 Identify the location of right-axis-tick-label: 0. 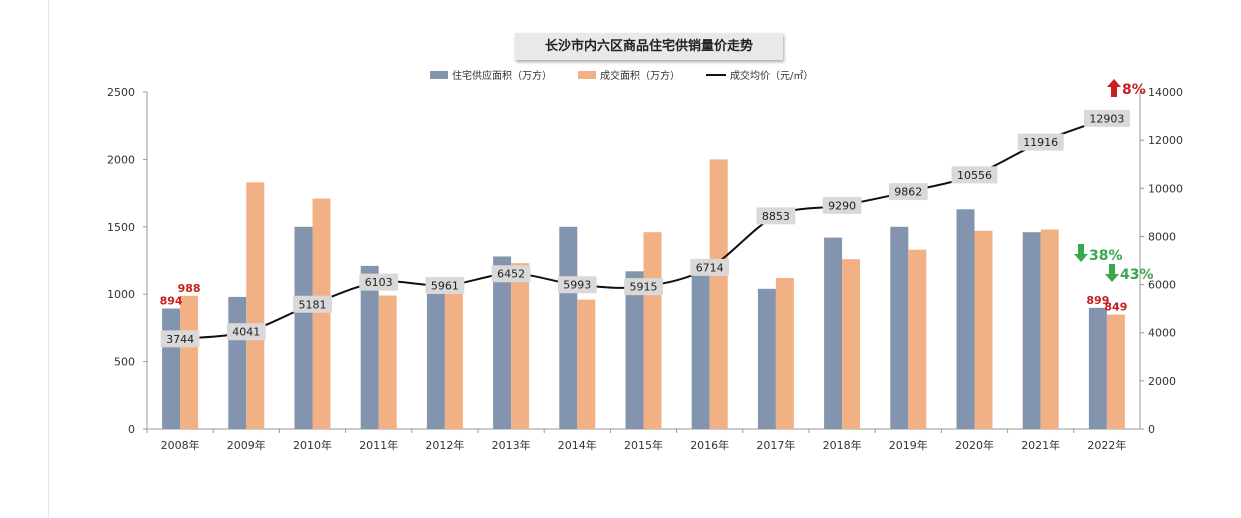
(1151, 429).